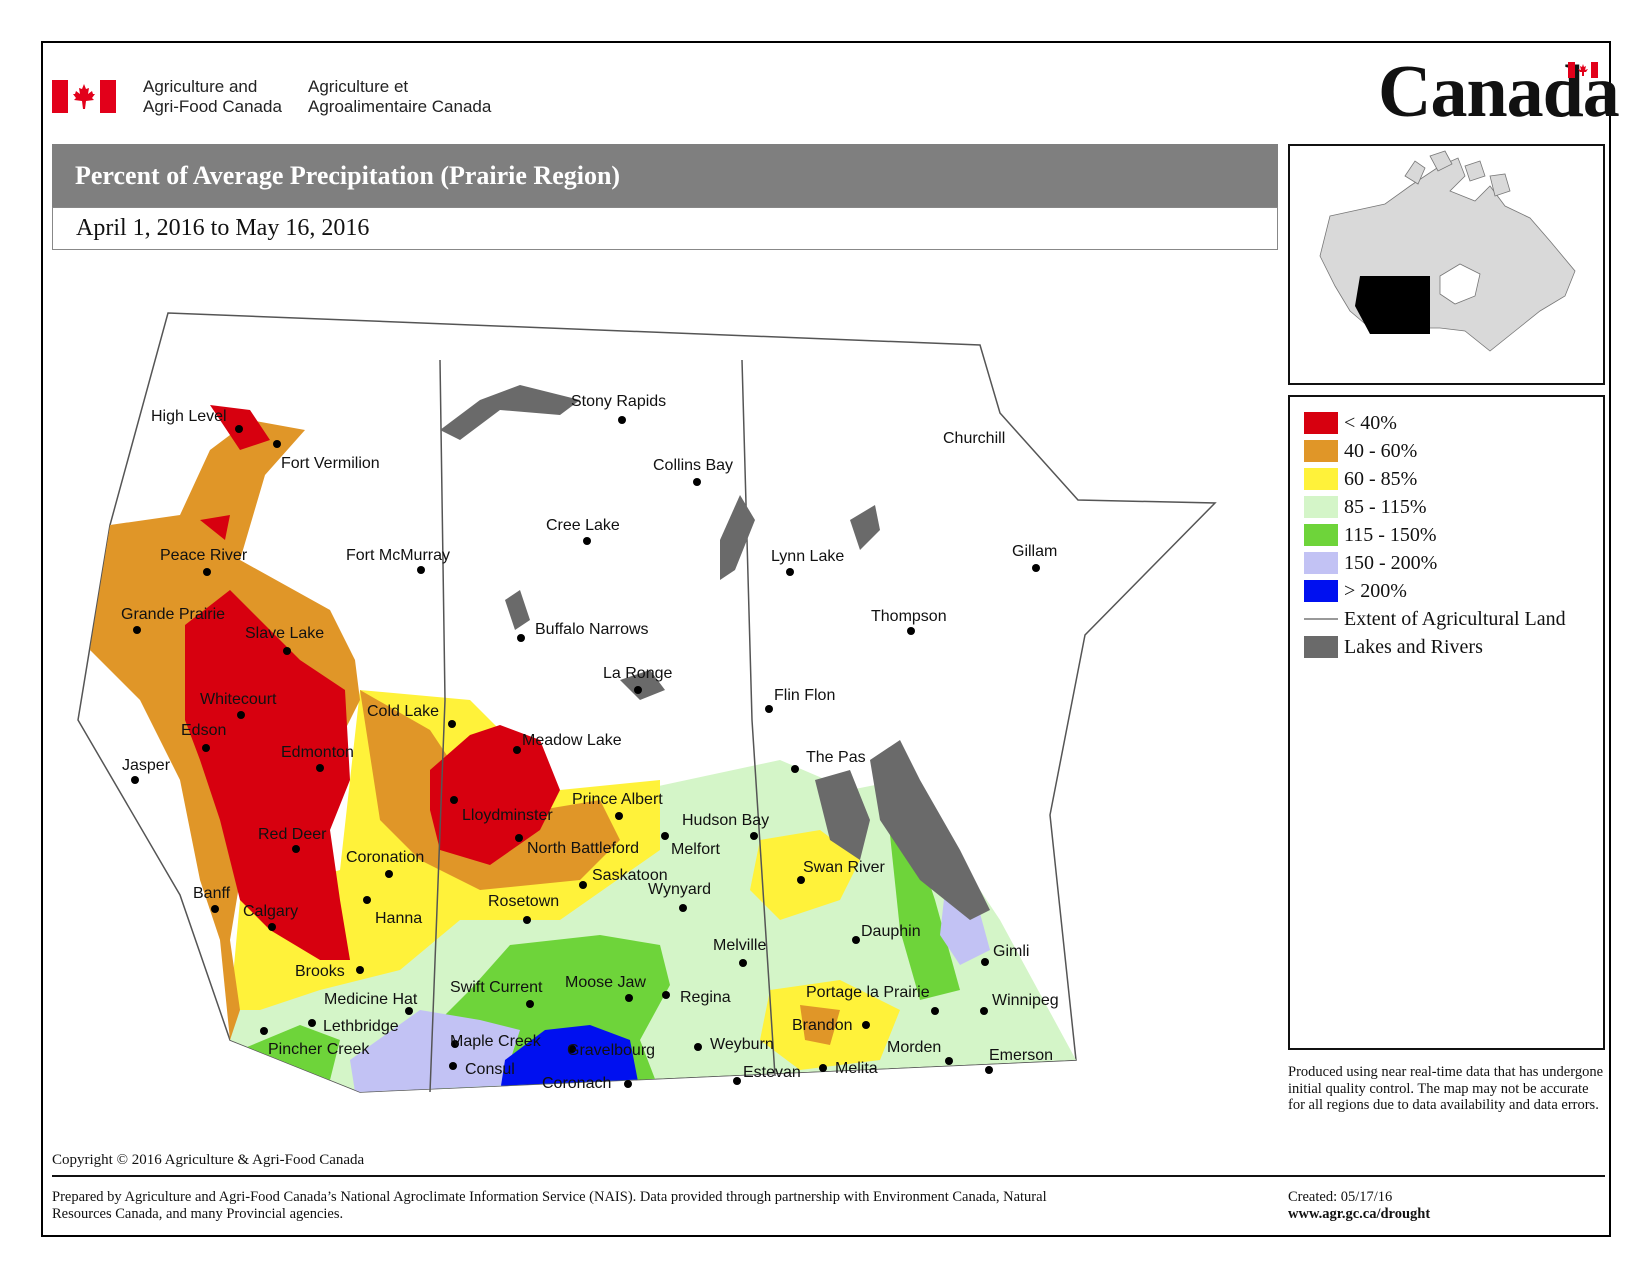 The height and width of the screenshot is (1275, 1650). I want to click on svg-text: North Battleford, so click(583, 848).